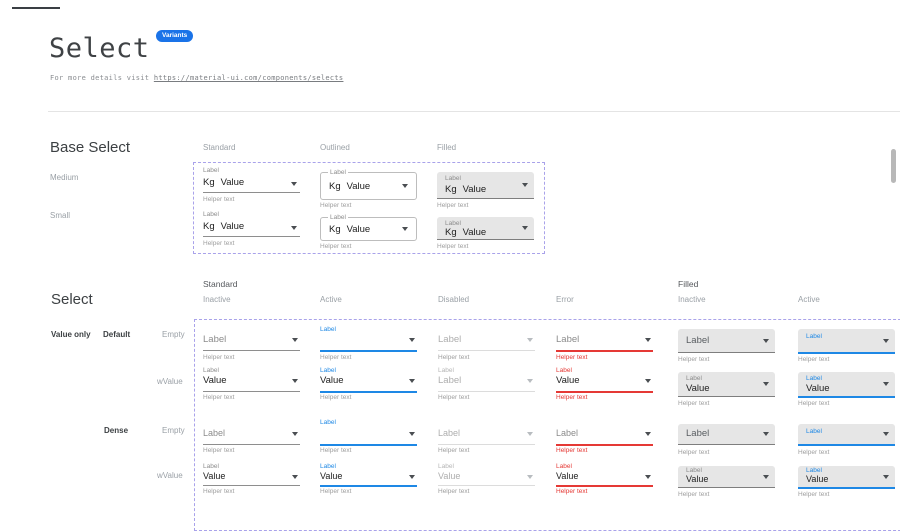 The height and width of the screenshot is (531, 900). Describe the element at coordinates (688, 284) in the screenshot. I see `group-header-filled: Filled` at that location.